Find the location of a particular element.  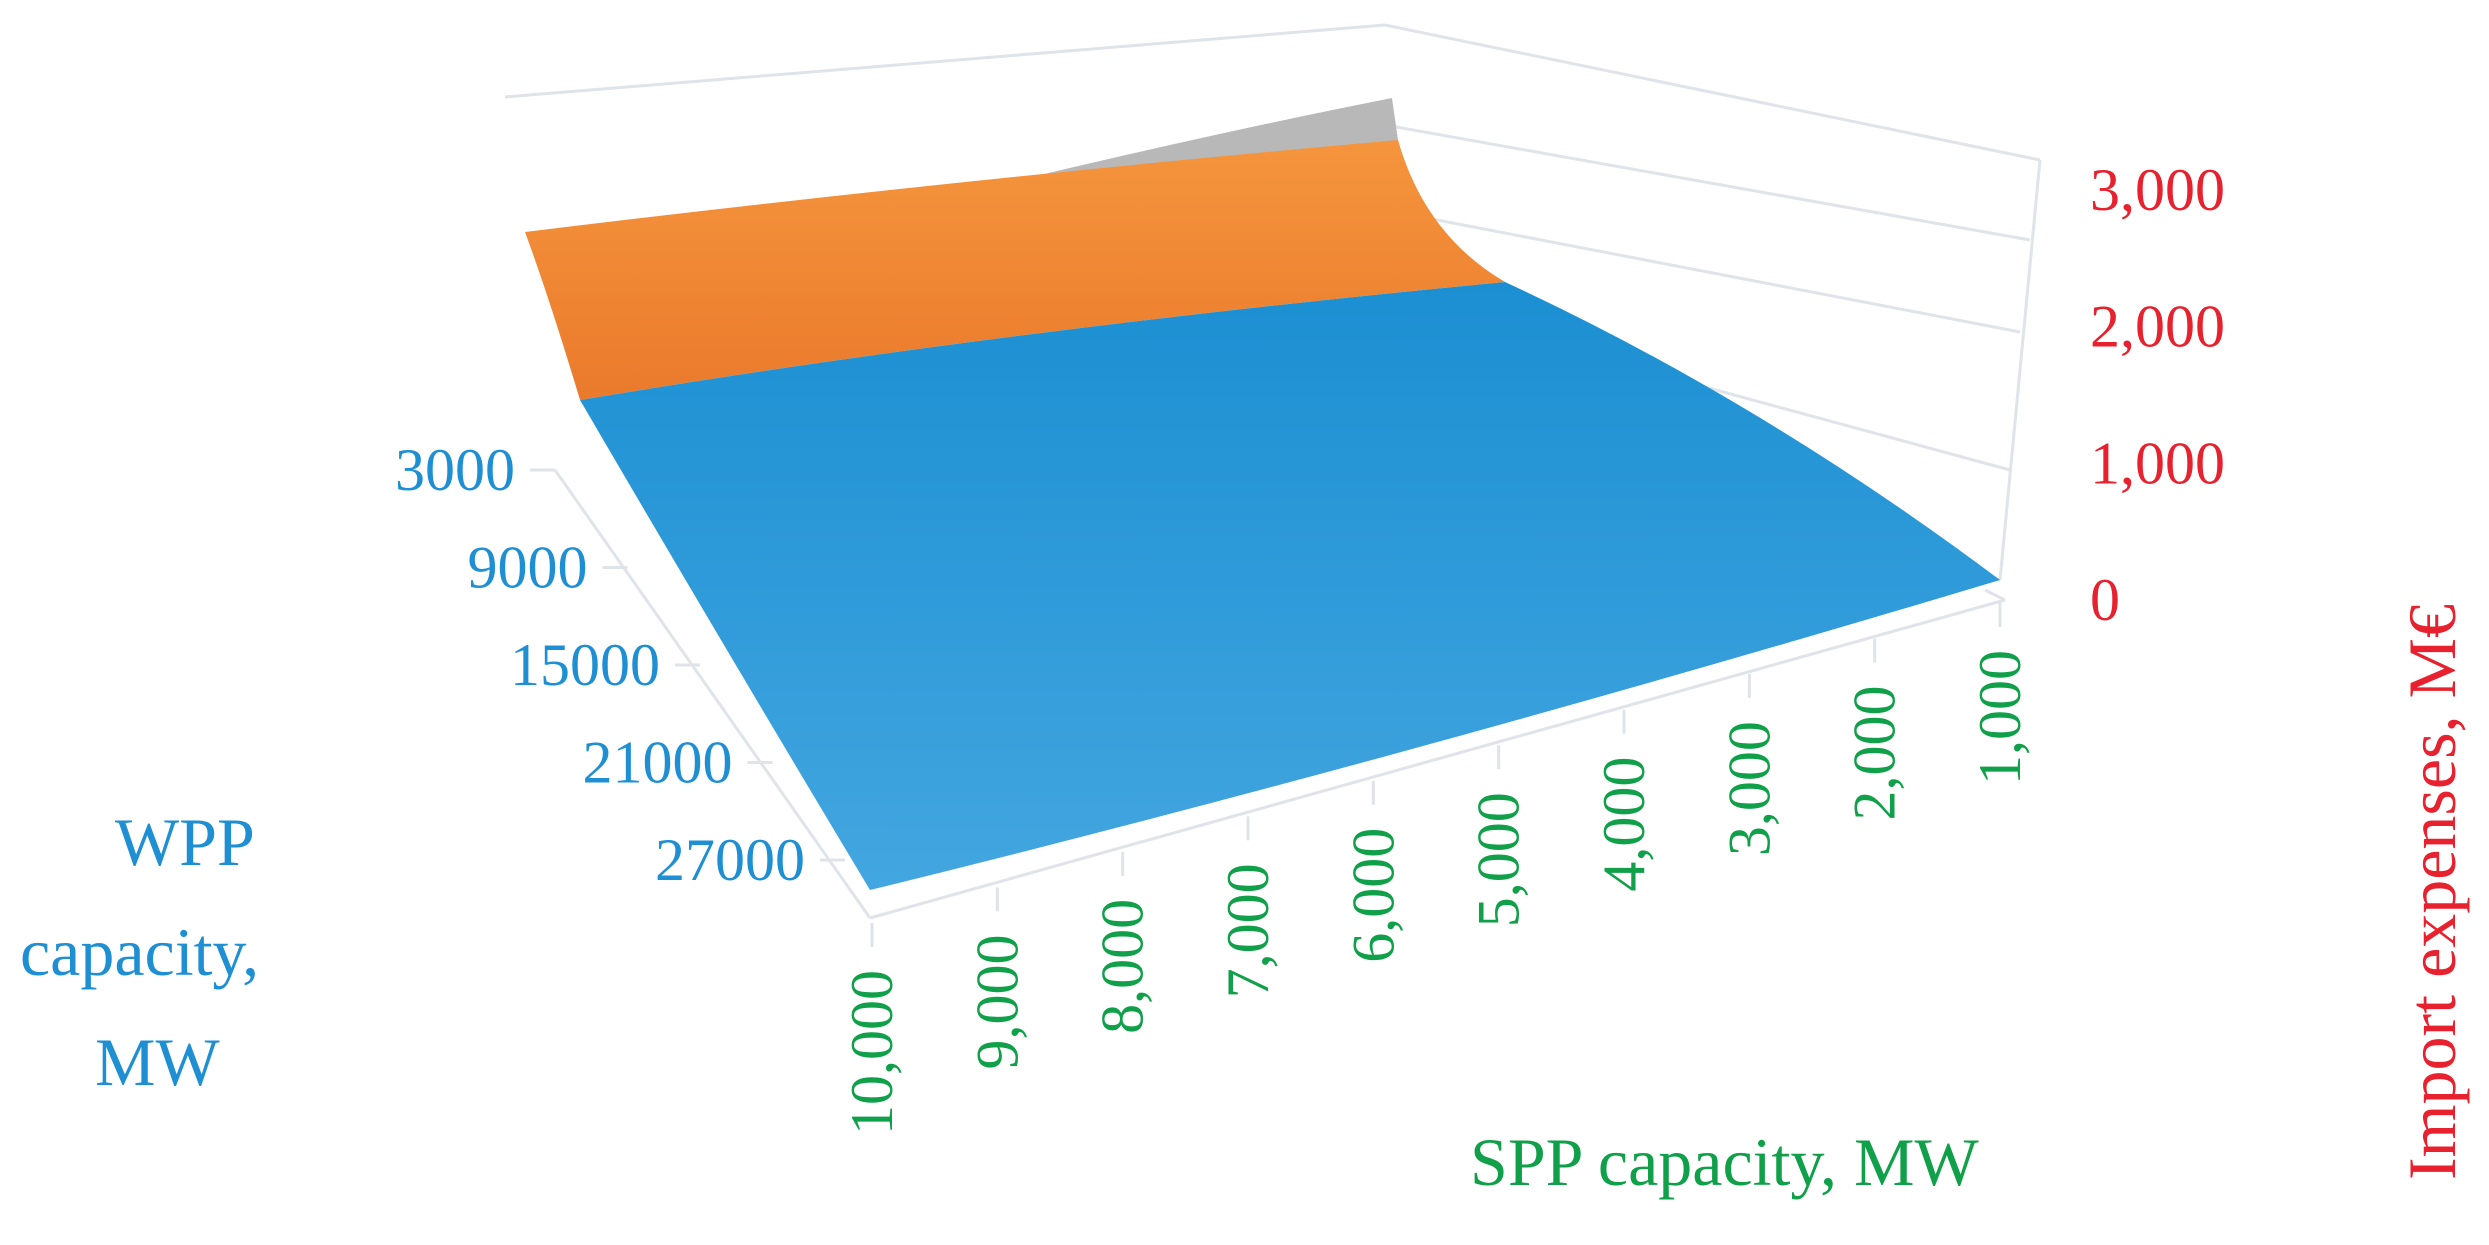

y-axis-title: WPP capacity, MW is located at coordinates (139, 952).